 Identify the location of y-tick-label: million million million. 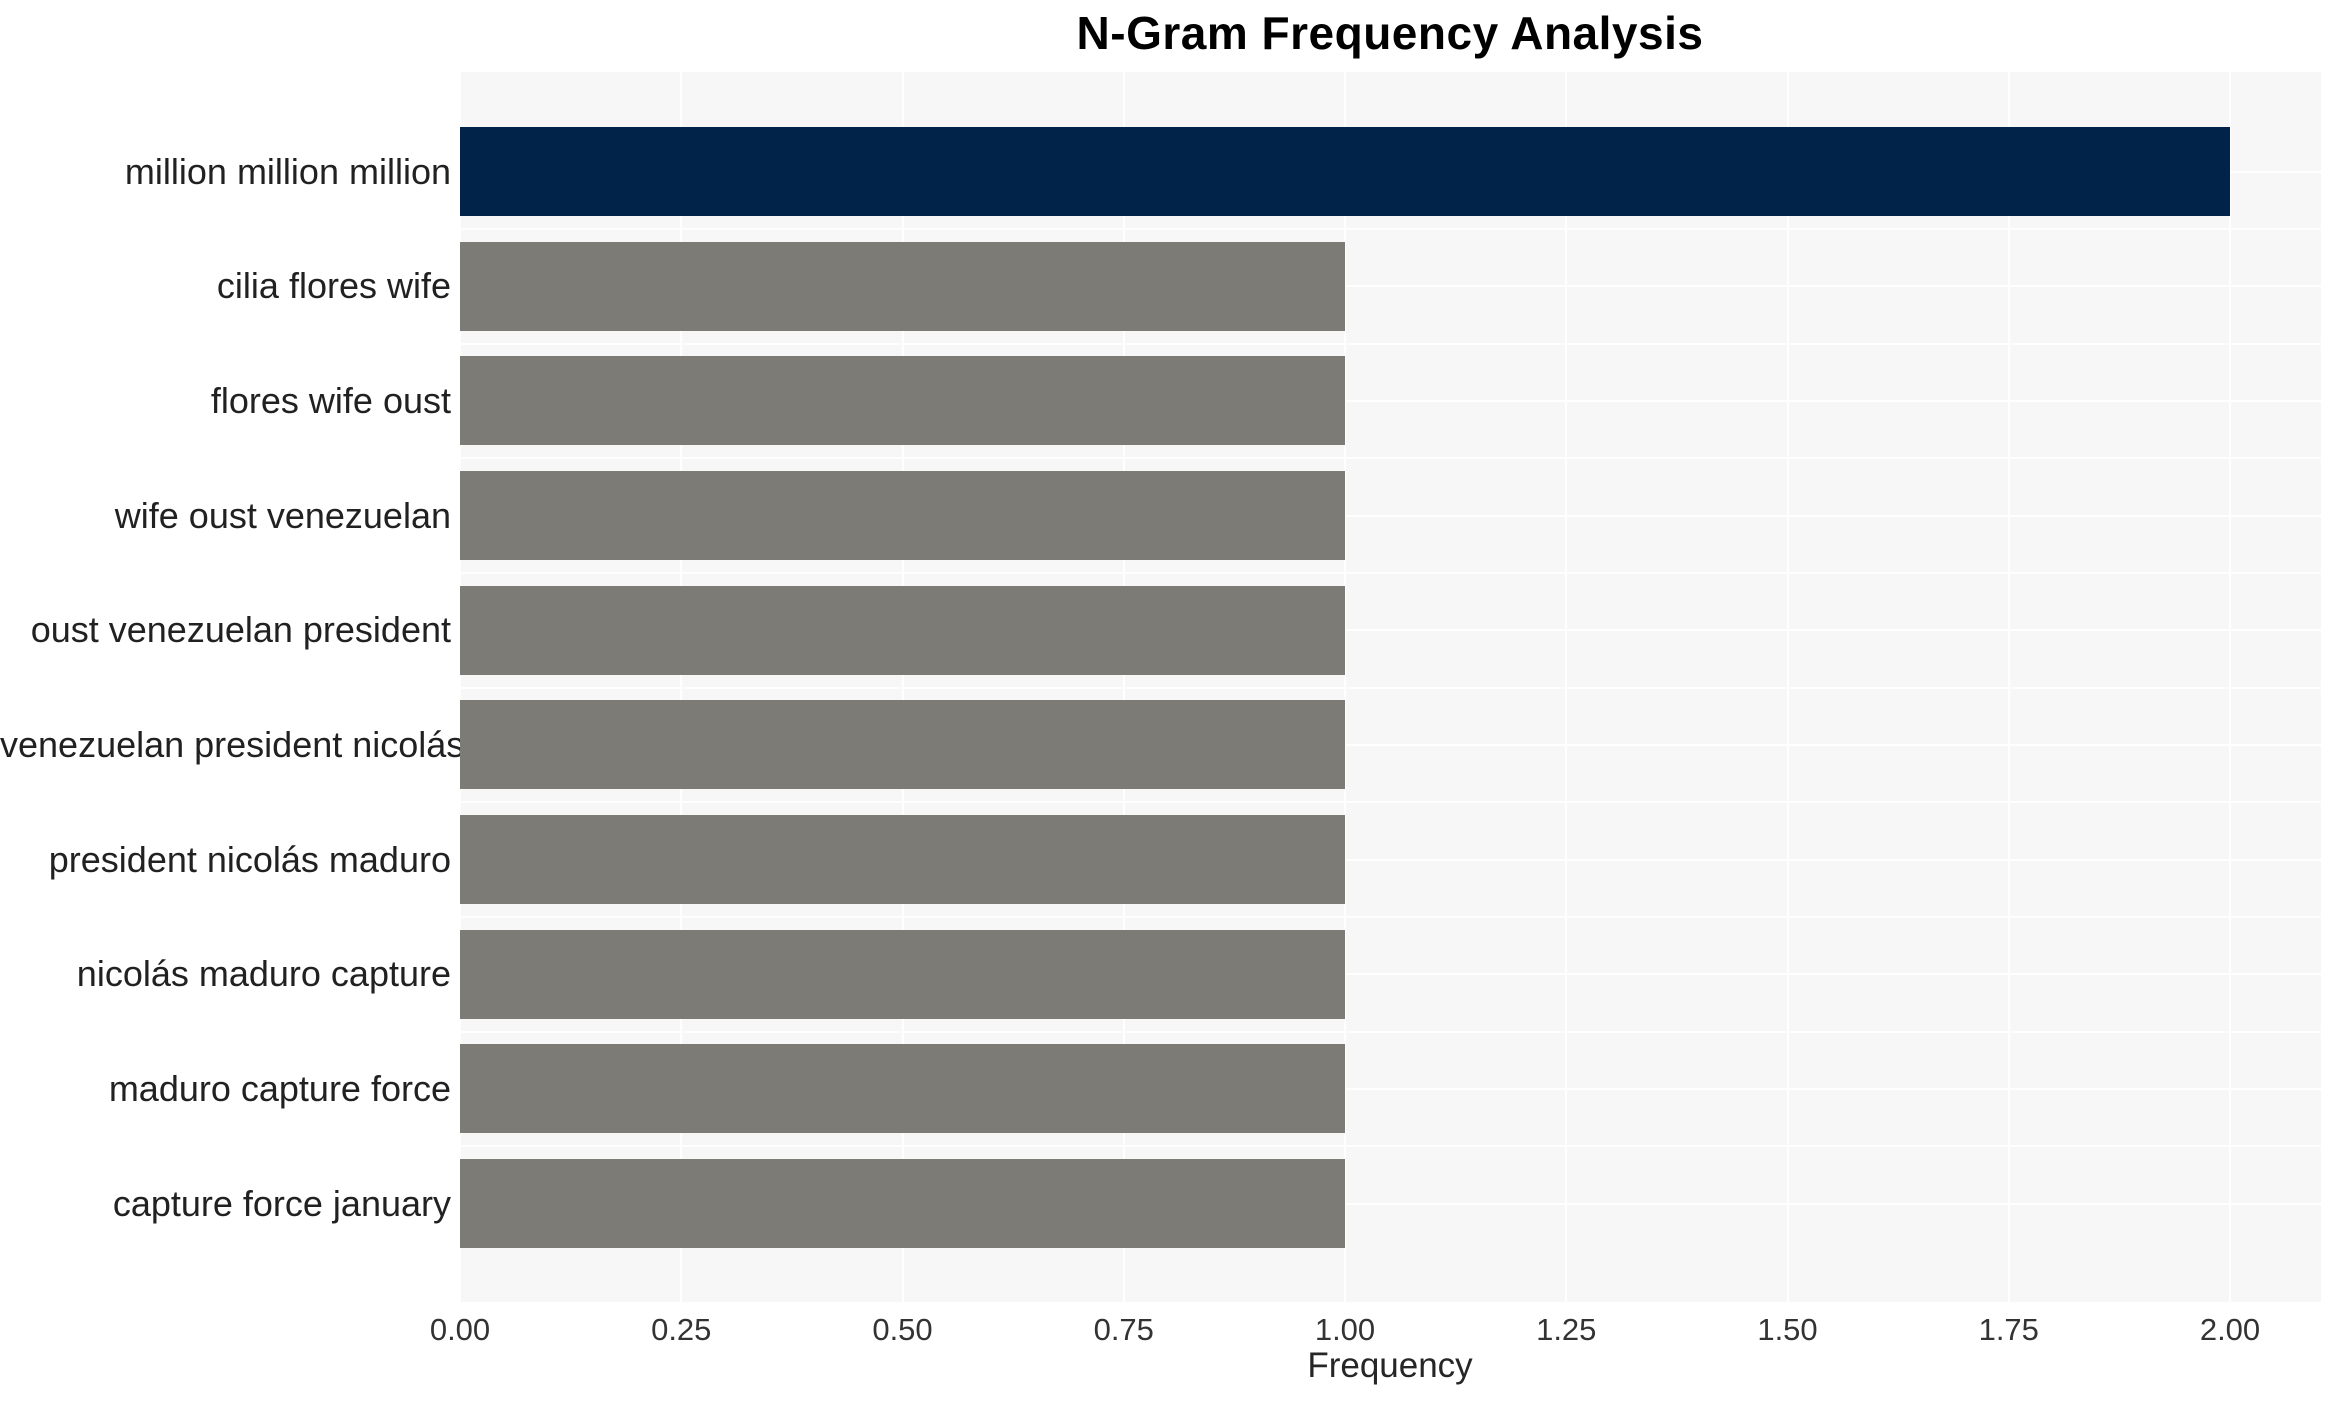
(287, 171).